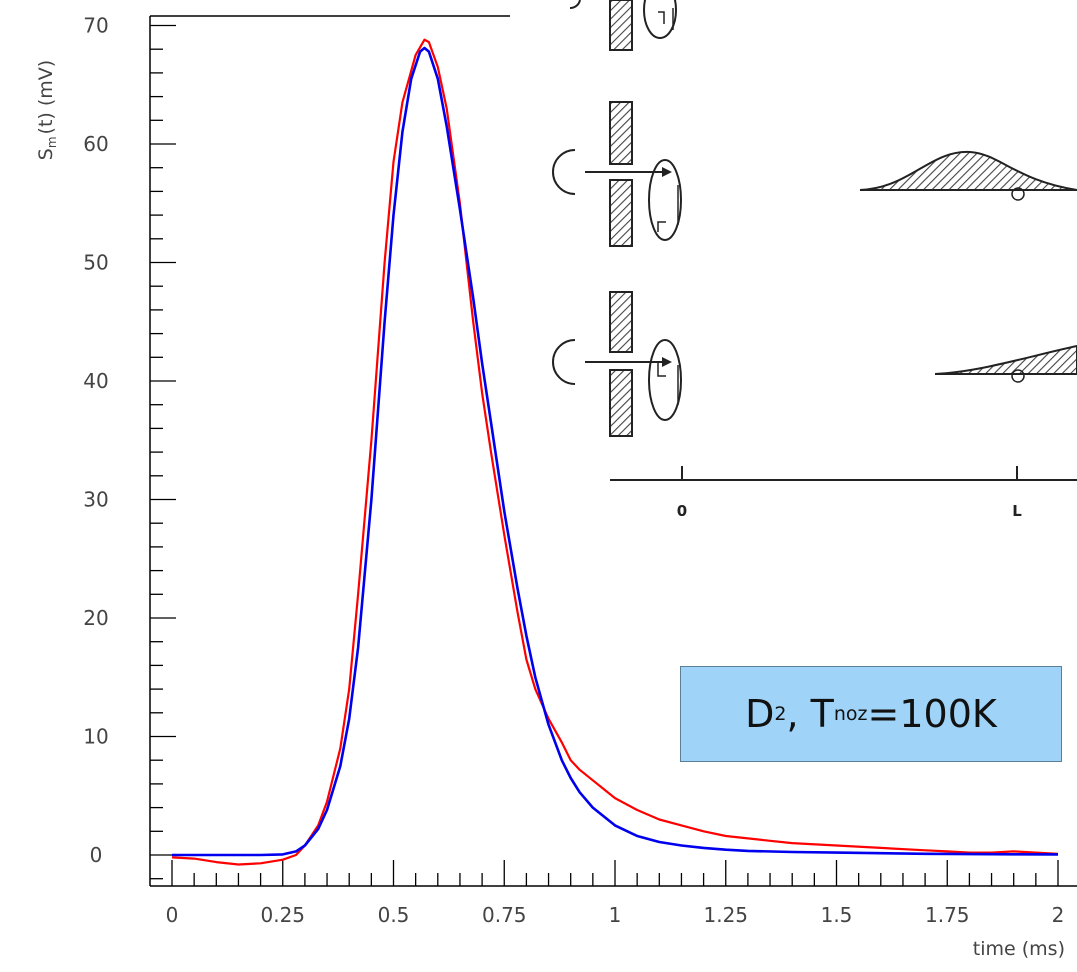 The image size is (1077, 972). I want to click on y-tick-label: 0, so click(96, 855).